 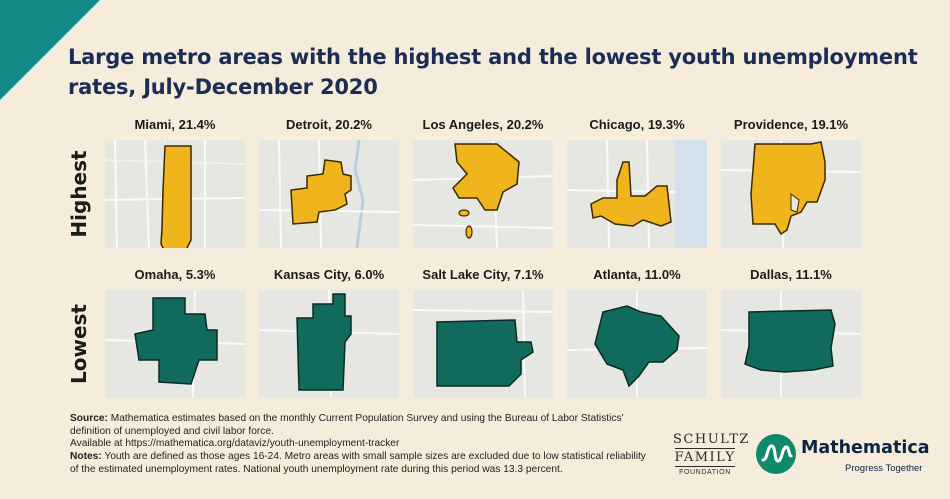 I want to click on chicago-shape, so click(x=631, y=194).